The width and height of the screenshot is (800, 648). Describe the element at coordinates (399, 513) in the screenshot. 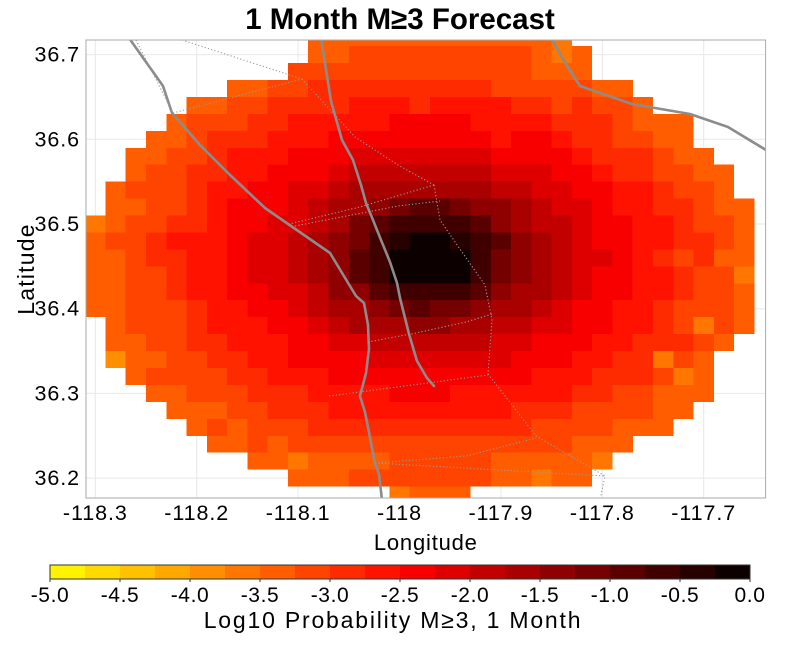

I see `svg-text: -118` at that location.